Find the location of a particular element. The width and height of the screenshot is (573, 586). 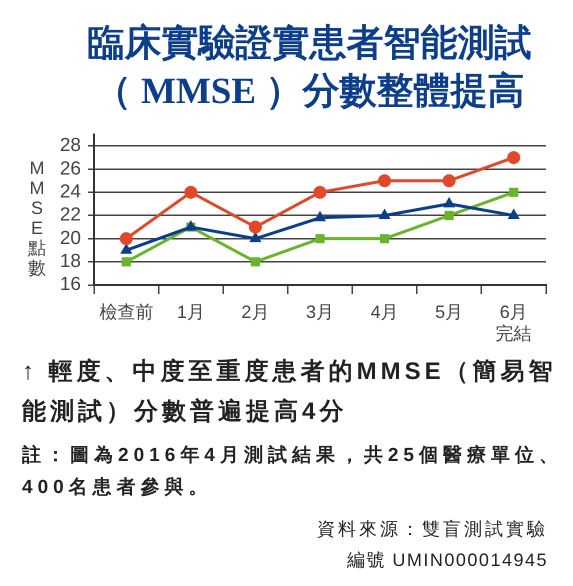

chart-title: 臨床實驗證實患者智能測試（ MMSE ）分數整體提高 is located at coordinates (309, 68).